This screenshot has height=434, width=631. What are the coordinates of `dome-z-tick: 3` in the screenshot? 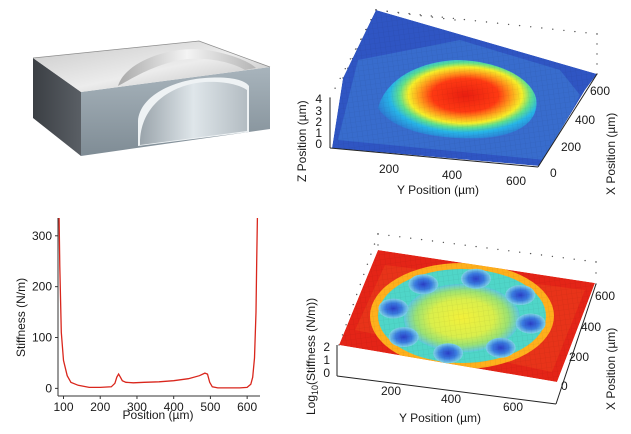 It's located at (318, 111).